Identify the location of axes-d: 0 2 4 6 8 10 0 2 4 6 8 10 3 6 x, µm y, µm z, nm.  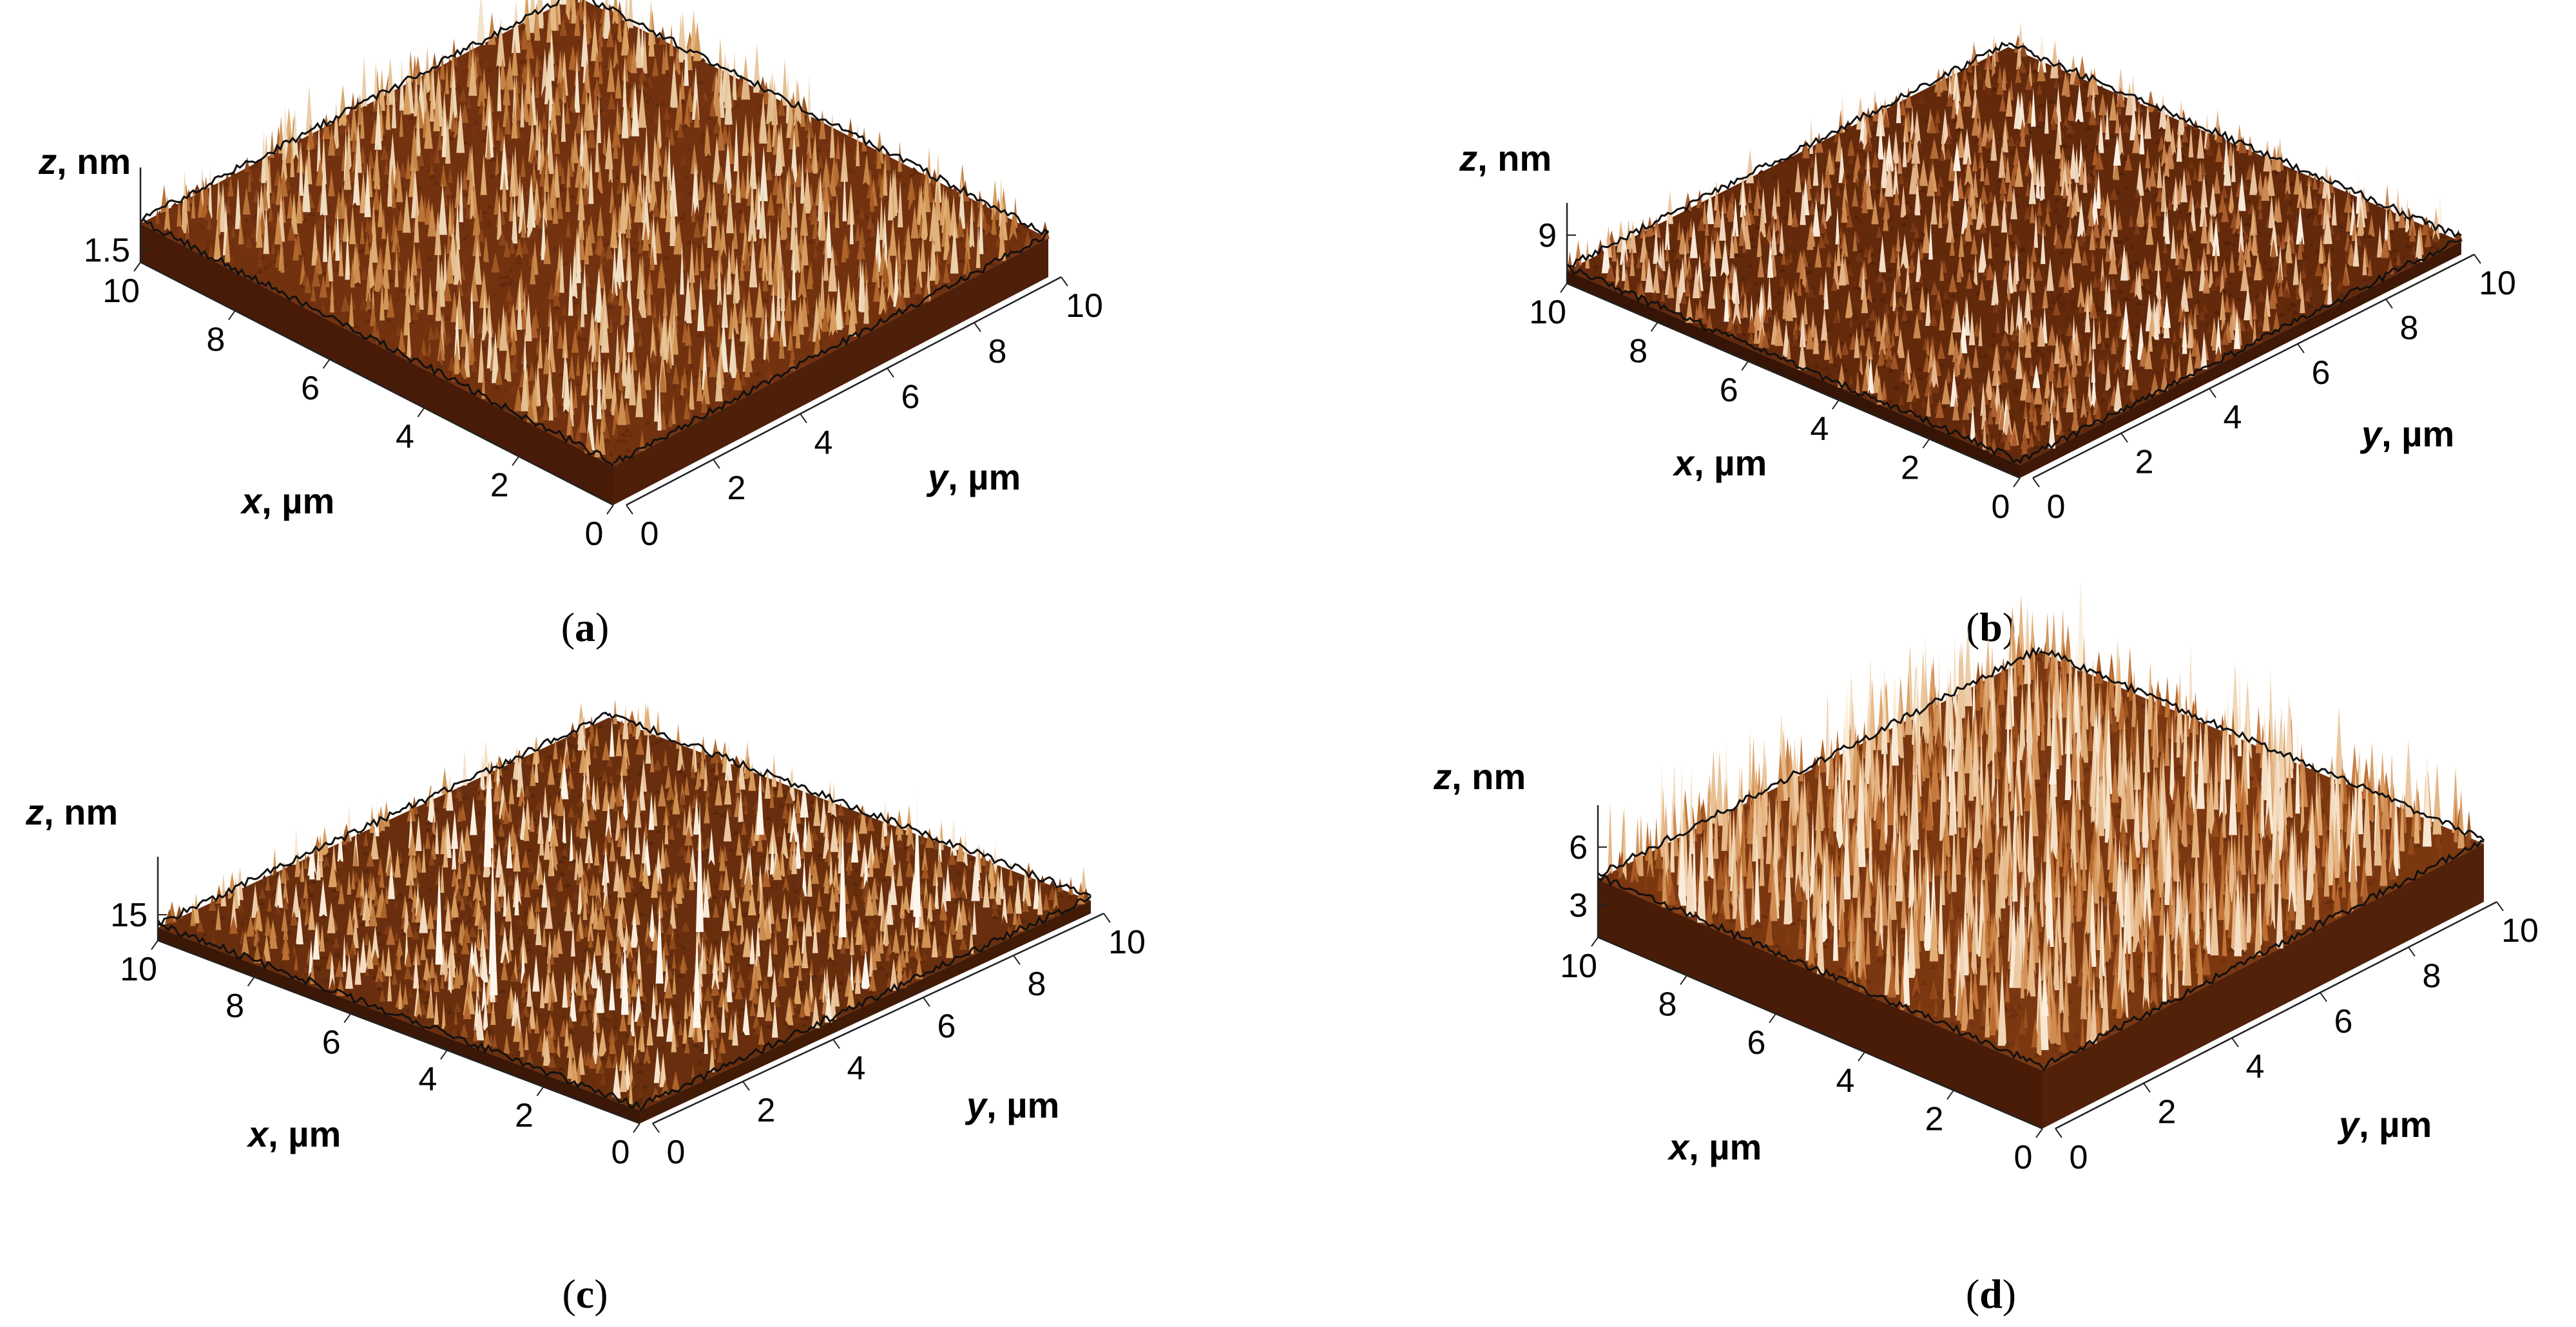
(1986, 966).